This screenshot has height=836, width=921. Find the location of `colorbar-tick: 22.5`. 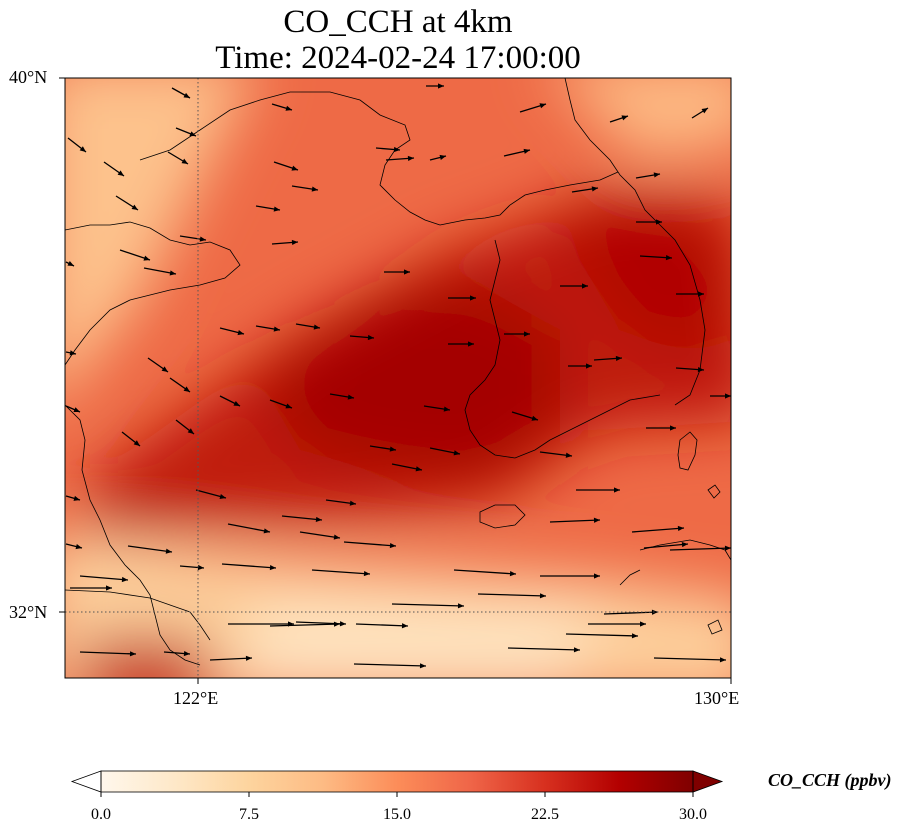

colorbar-tick: 22.5 is located at coordinates (545, 814).